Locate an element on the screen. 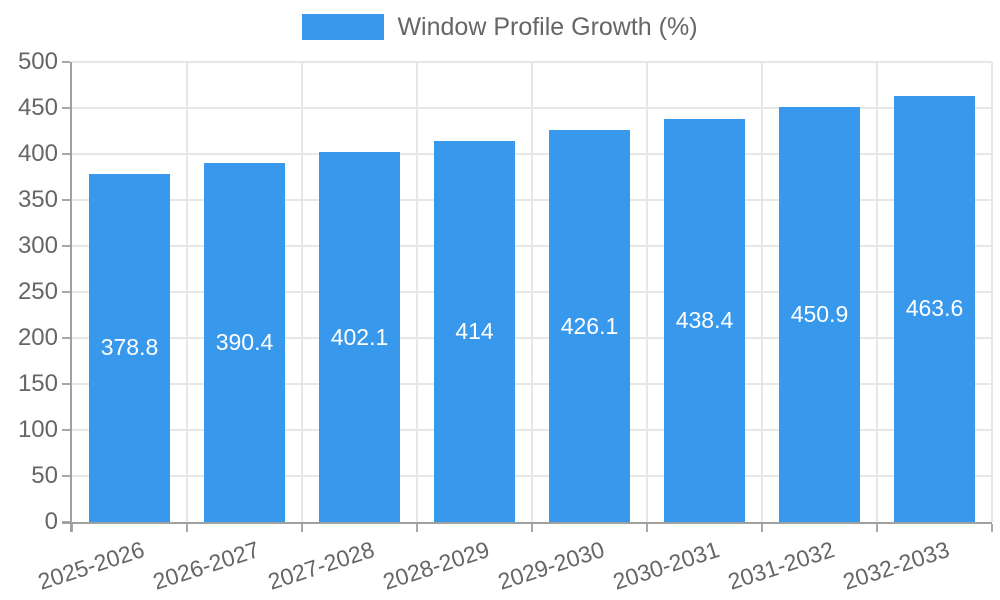  bar-2030-2031: 438.4 is located at coordinates (704, 320).